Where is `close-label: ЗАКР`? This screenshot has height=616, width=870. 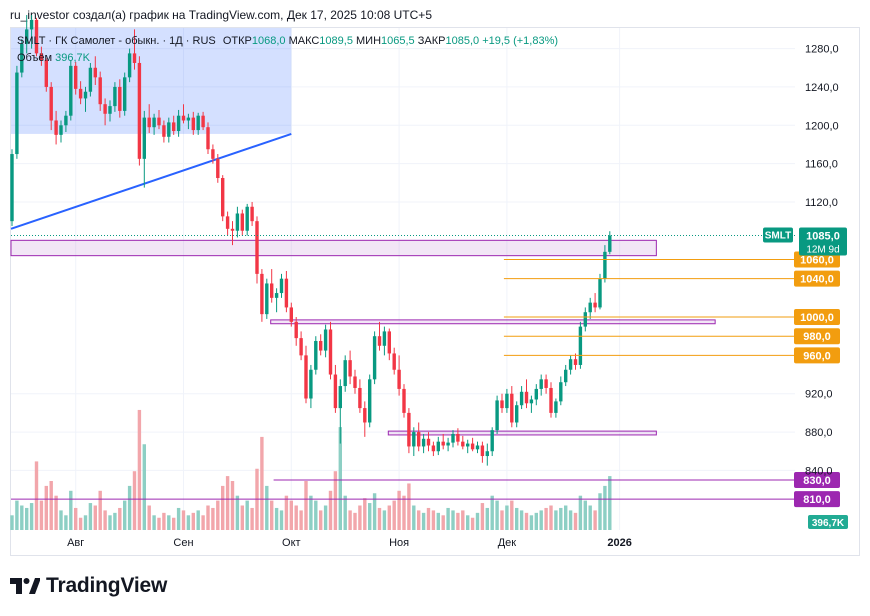
close-label: ЗАКР is located at coordinates (431, 41).